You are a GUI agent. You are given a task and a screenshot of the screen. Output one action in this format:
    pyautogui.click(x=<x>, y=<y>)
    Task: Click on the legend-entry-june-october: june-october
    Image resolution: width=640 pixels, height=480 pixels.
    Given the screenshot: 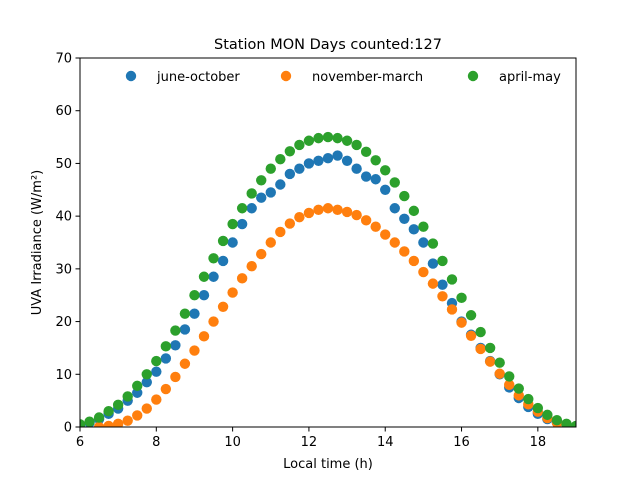 What is the action you would take?
    pyautogui.click(x=182, y=77)
    